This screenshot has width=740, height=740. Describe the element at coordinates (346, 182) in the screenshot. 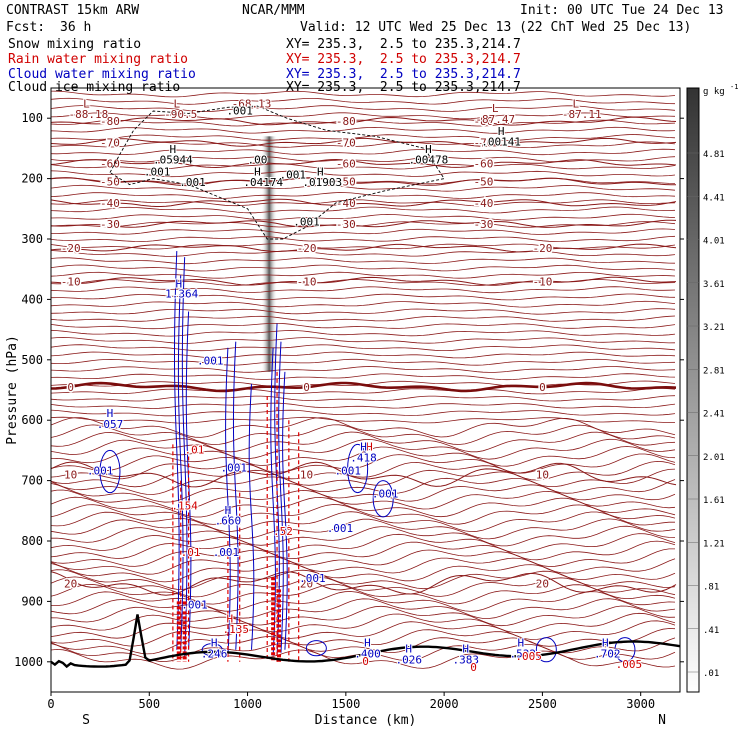

I see `temperature-contour-label: -50` at that location.